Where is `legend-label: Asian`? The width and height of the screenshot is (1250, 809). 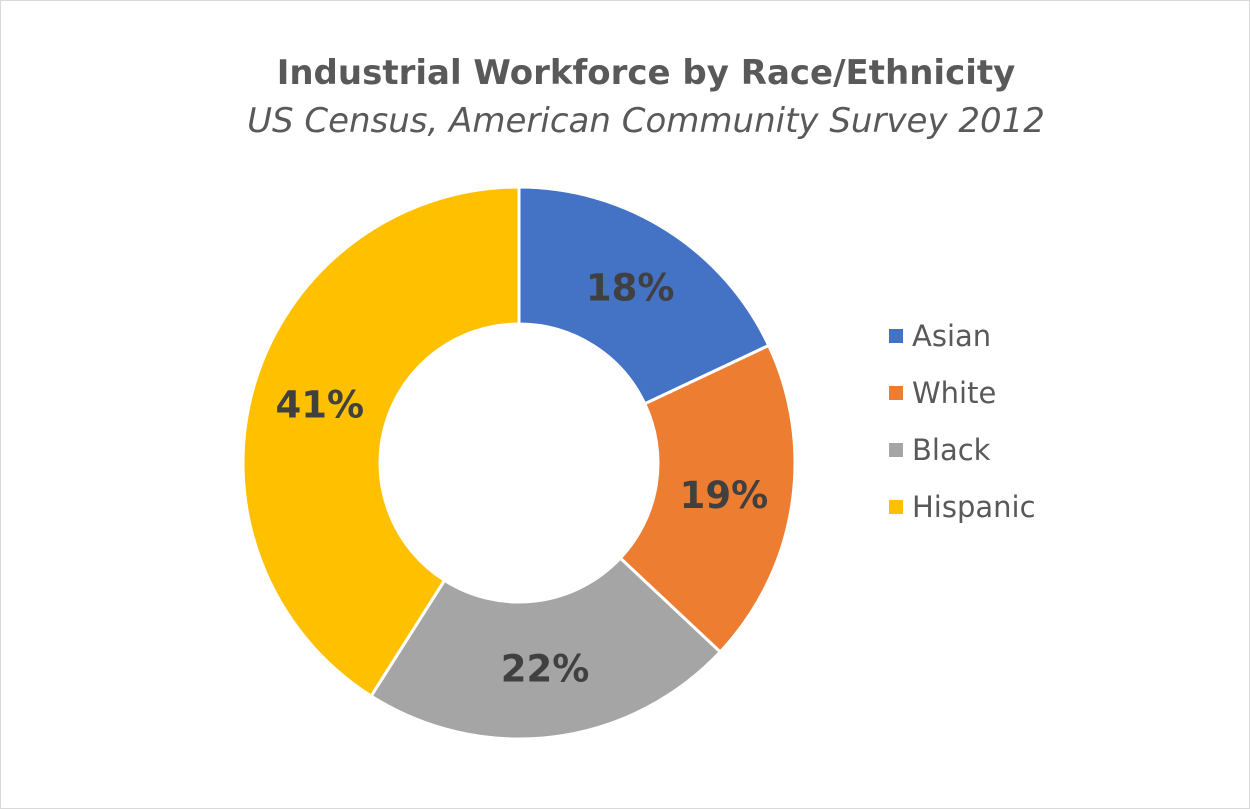 legend-label: Asian is located at coordinates (952, 335).